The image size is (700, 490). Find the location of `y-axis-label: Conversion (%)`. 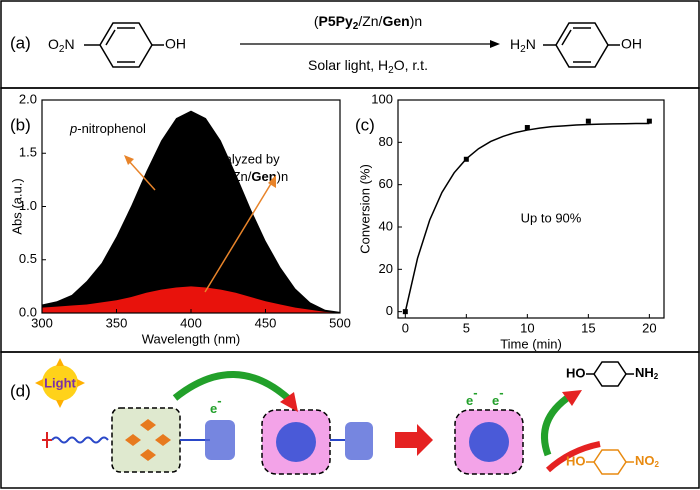

y-axis-label: Conversion (%) is located at coordinates (364, 209).